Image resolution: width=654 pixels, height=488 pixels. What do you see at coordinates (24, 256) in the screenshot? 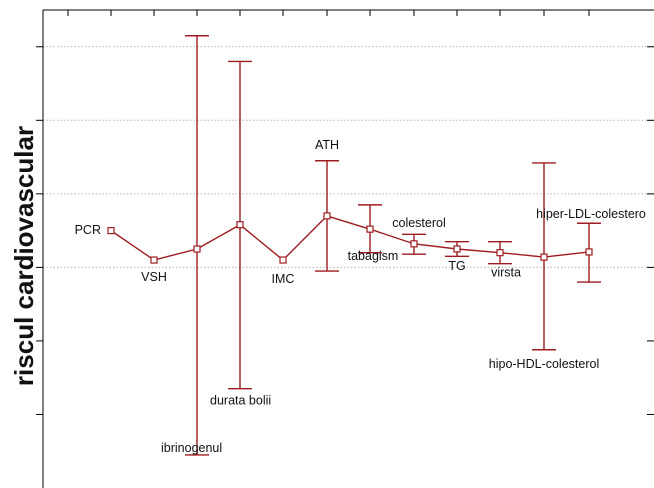
I see `y-axis-label: riscul cardiovascular` at bounding box center [24, 256].